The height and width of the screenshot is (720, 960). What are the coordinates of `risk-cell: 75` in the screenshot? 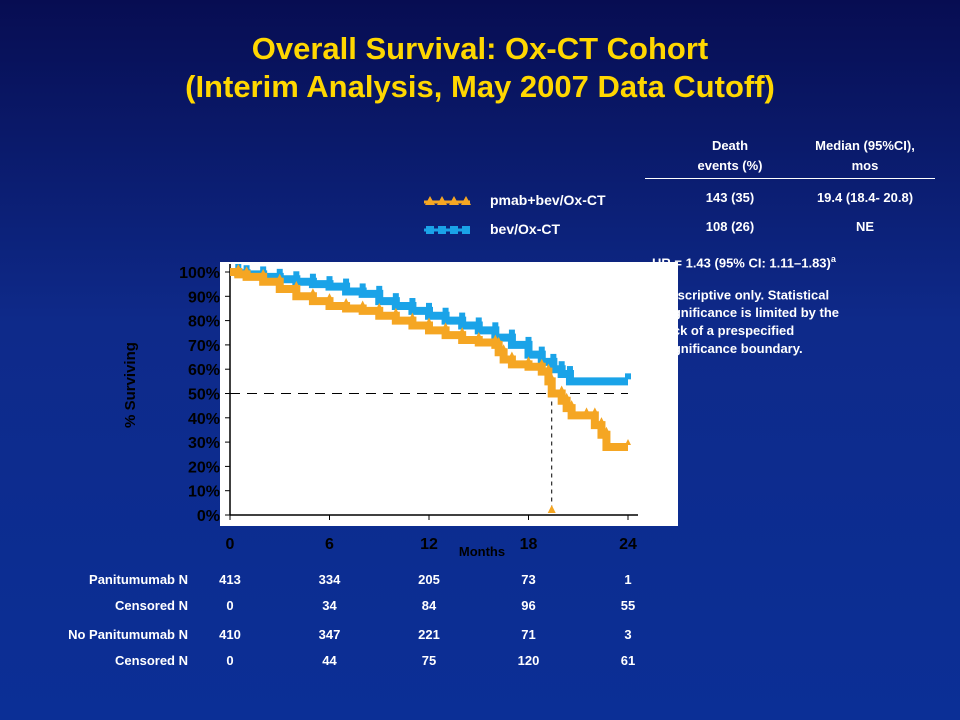 It's located at (429, 660).